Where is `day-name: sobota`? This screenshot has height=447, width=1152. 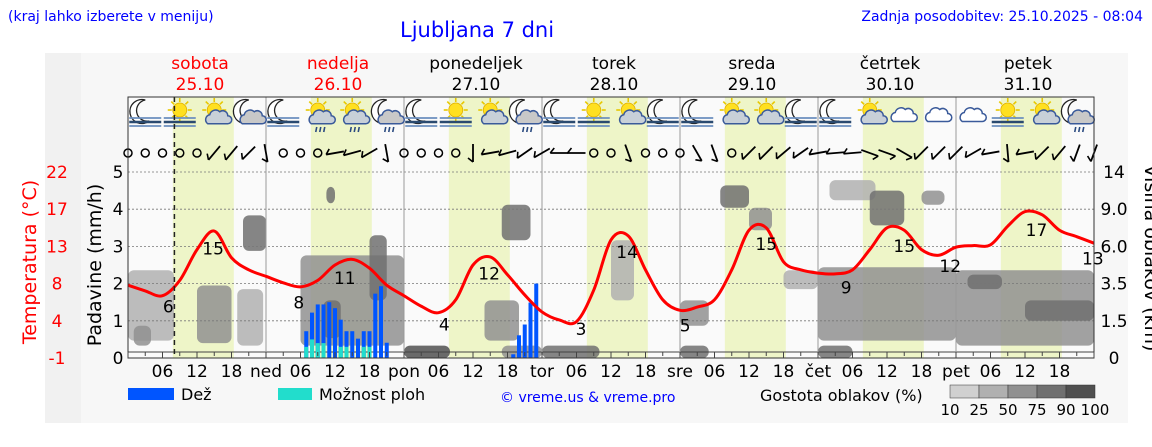 day-name: sobota is located at coordinates (200, 64).